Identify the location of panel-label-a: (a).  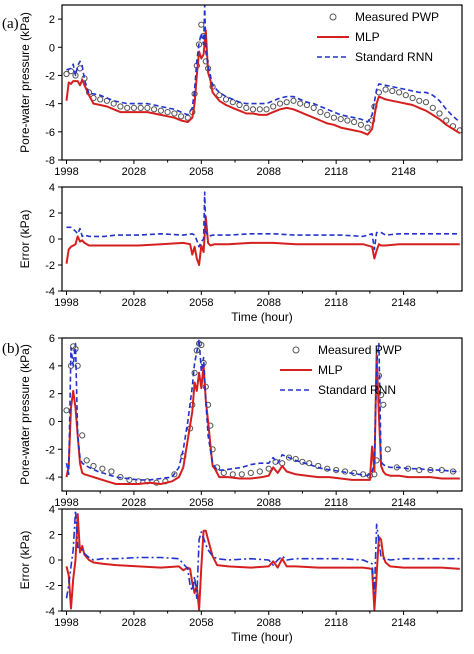
(10, 24).